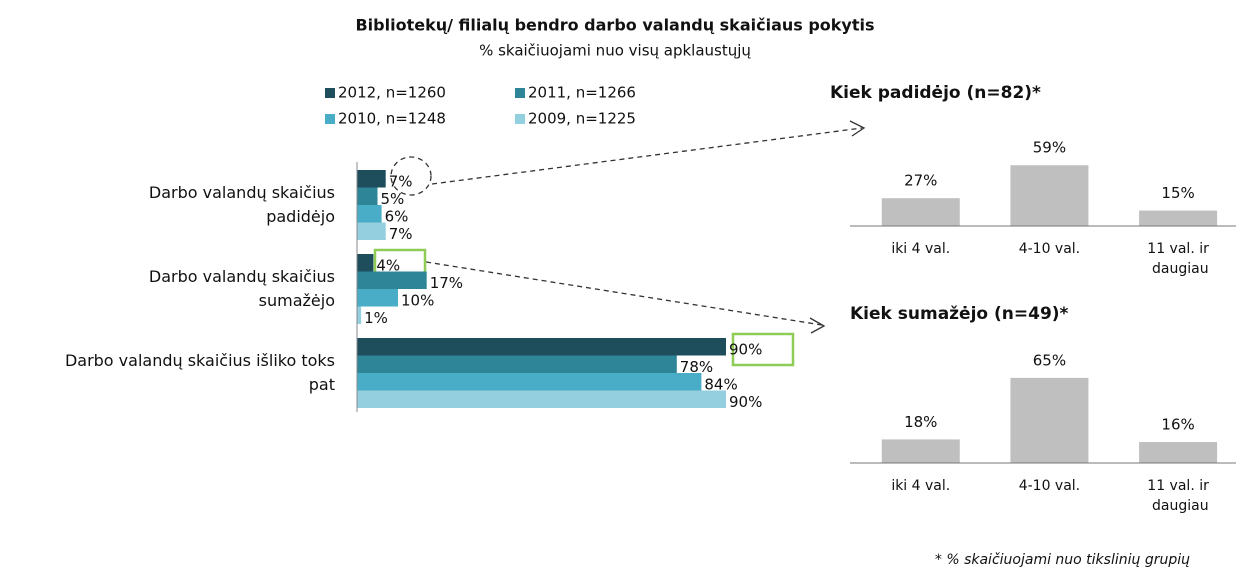 Image resolution: width=1254 pixels, height=571 pixels. Describe the element at coordinates (417, 300) in the screenshot. I see `value-label: 10%` at that location.